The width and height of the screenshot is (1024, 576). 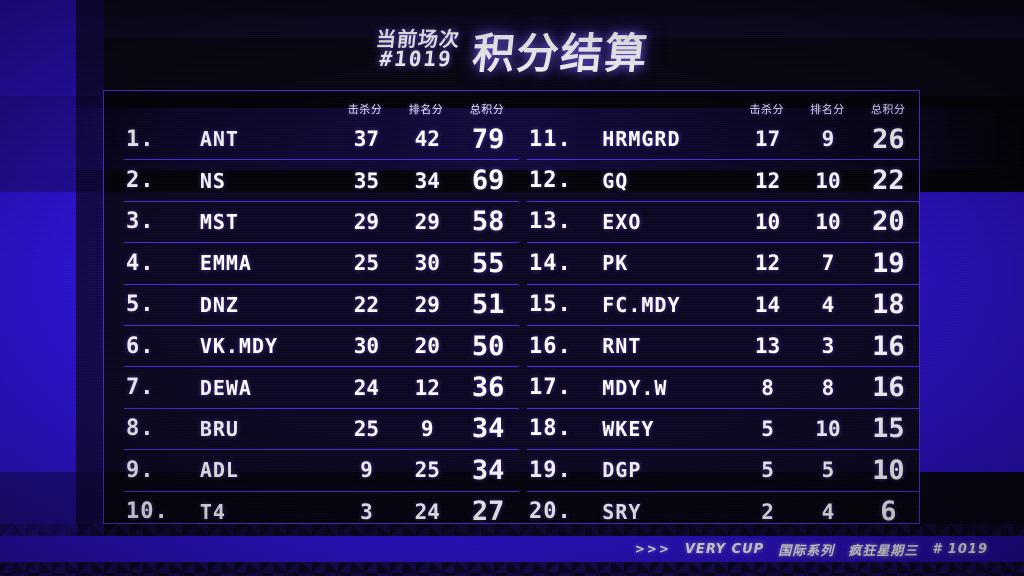 I want to click on table-row: 20. SRY 2 4 6, so click(x=723, y=511).